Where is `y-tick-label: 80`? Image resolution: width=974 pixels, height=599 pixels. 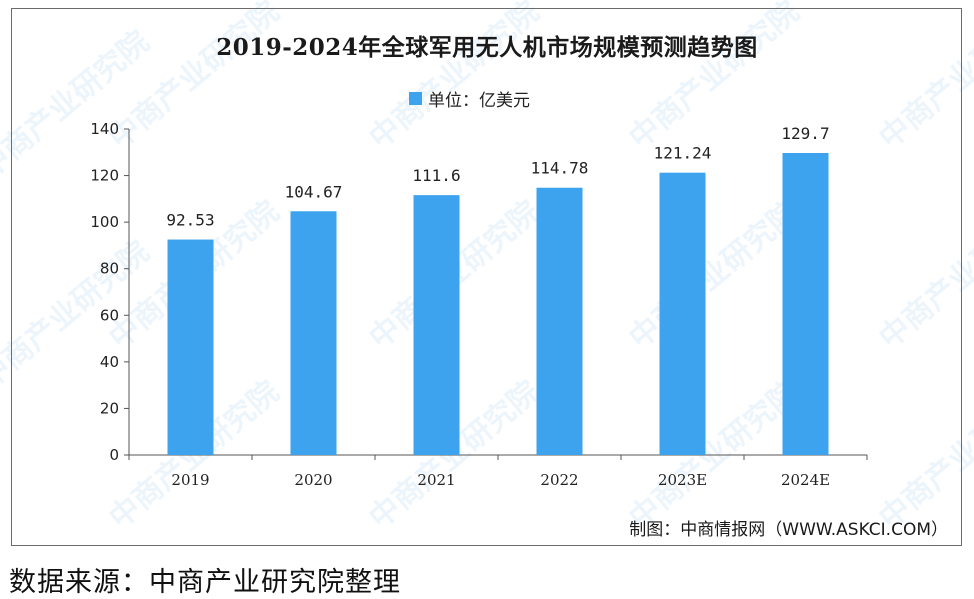
y-tick-label: 80 is located at coordinates (109, 269).